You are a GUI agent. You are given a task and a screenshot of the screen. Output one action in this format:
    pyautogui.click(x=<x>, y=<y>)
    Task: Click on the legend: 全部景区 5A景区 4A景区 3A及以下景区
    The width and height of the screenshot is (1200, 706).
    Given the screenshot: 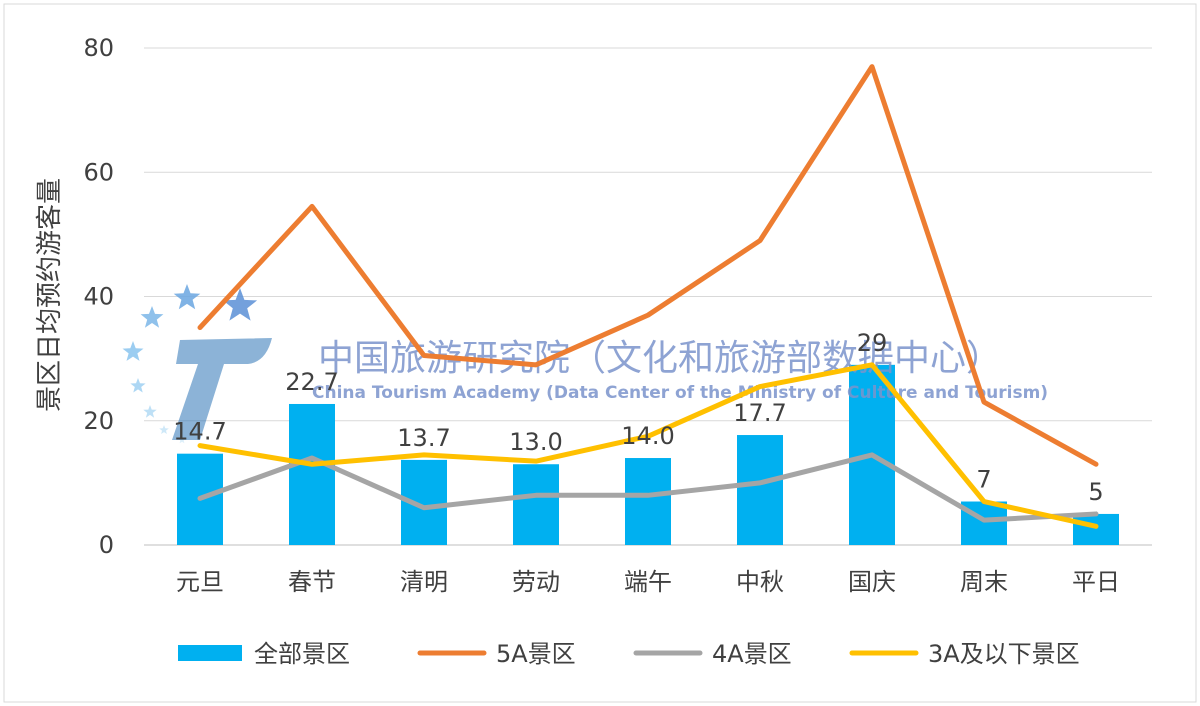 What is the action you would take?
    pyautogui.click(x=629, y=654)
    